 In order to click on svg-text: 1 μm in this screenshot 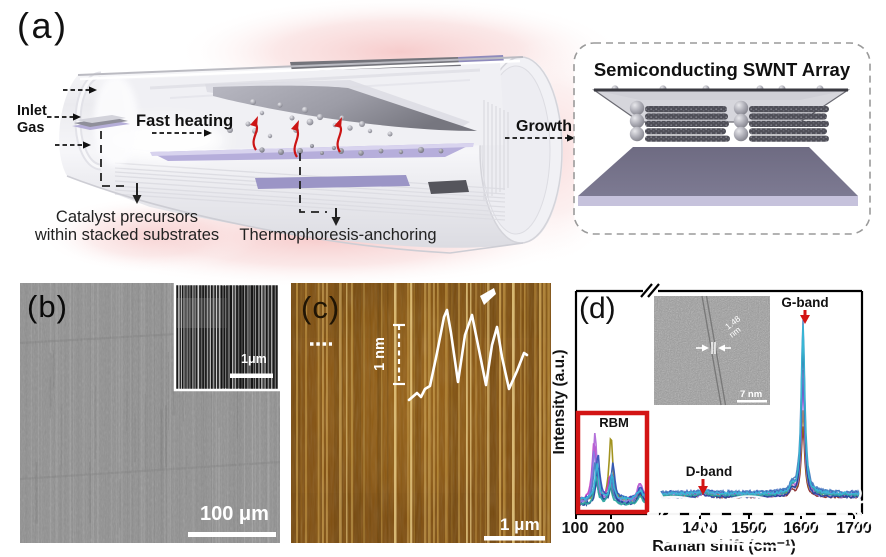, I will do `click(520, 524)`.